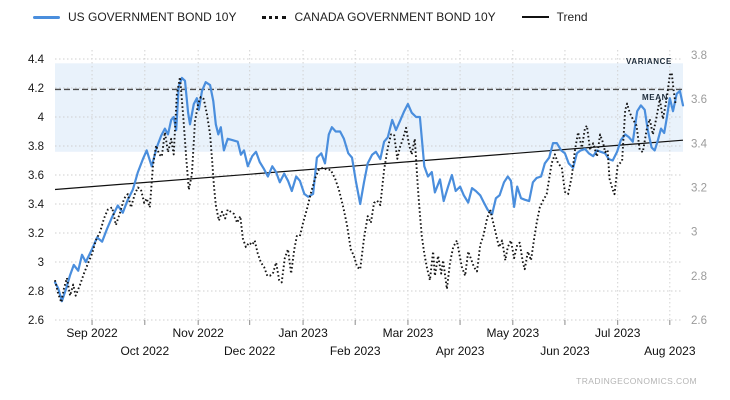 Image resolution: width=730 pixels, height=400 pixels. I want to click on left-axis-tick-label: 2.8, so click(36, 292).